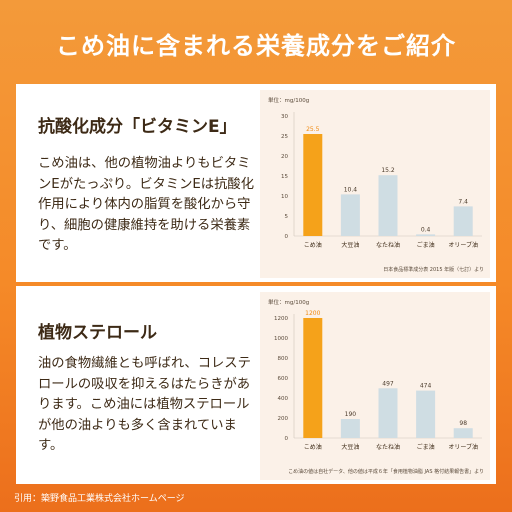 The image size is (512, 512). I want to click on y-tick-label: 600, so click(283, 379).